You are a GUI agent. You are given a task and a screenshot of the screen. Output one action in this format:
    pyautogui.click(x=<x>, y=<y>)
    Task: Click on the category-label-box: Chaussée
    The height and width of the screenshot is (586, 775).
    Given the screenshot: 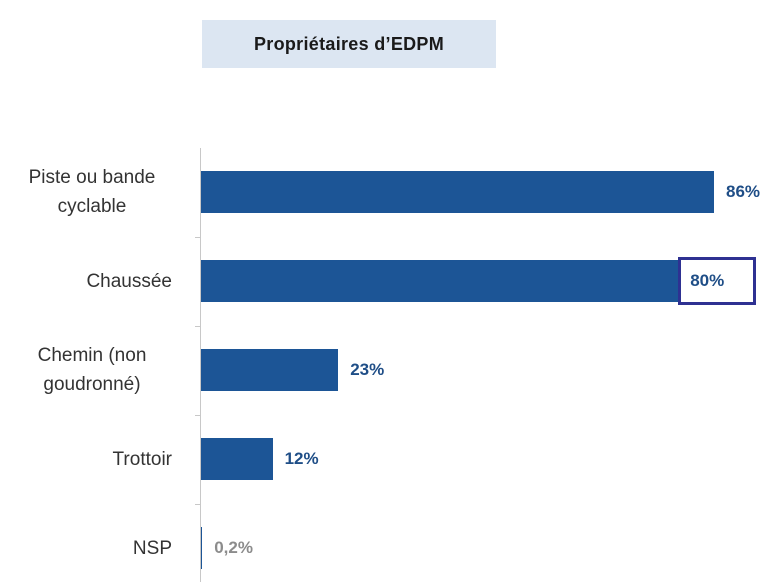 What is the action you would take?
    pyautogui.click(x=86, y=281)
    